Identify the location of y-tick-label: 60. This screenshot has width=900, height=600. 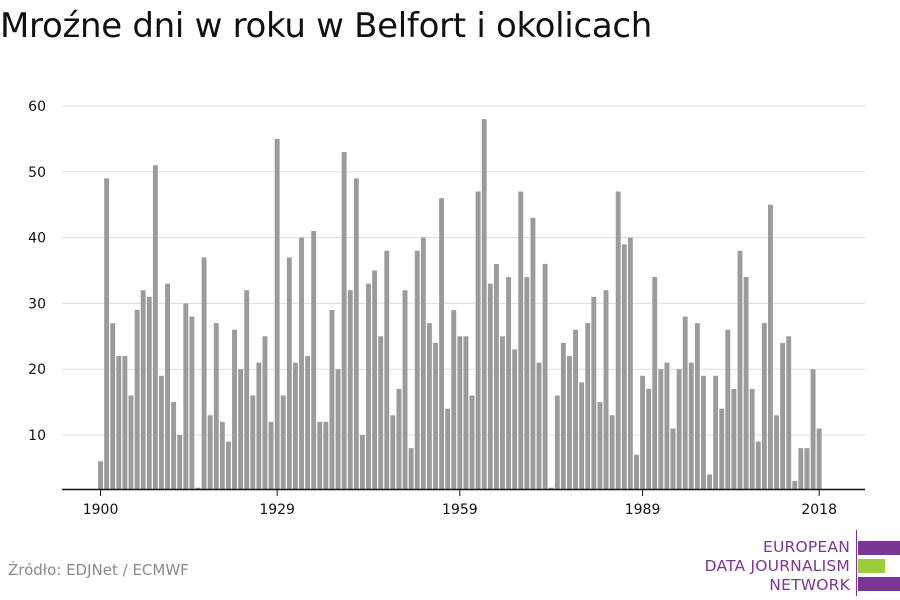
(37, 107).